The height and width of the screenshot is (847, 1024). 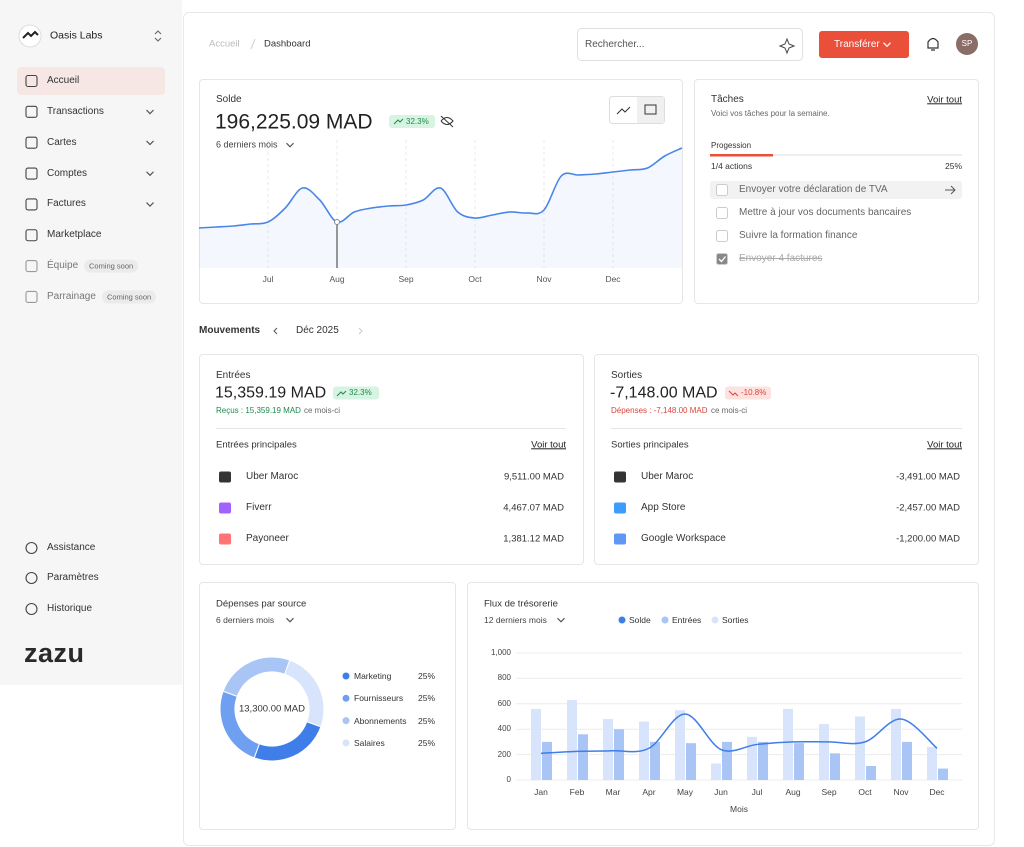 What do you see at coordinates (928, 477) in the screenshot?
I see `row-amount: -3,491.00 MAD` at bounding box center [928, 477].